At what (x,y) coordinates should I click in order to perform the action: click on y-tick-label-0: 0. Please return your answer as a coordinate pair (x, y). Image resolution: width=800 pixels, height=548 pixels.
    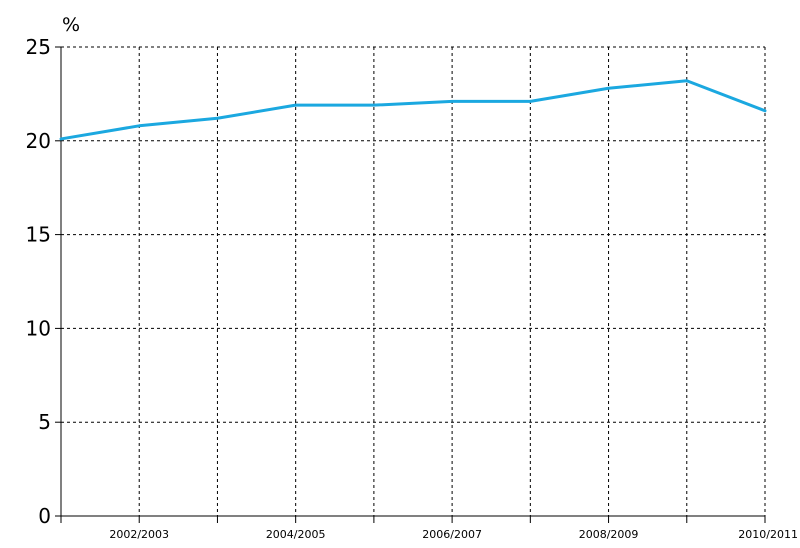
    Looking at the image, I should click on (44, 516).